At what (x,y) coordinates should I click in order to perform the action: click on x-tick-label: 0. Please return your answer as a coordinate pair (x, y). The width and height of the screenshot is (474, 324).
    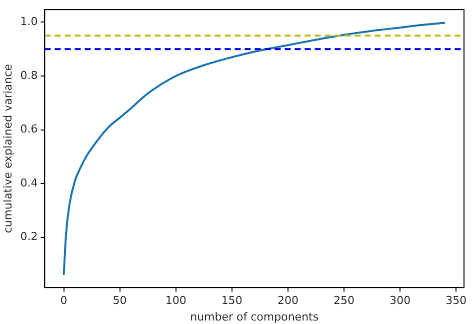
    Looking at the image, I should click on (64, 301).